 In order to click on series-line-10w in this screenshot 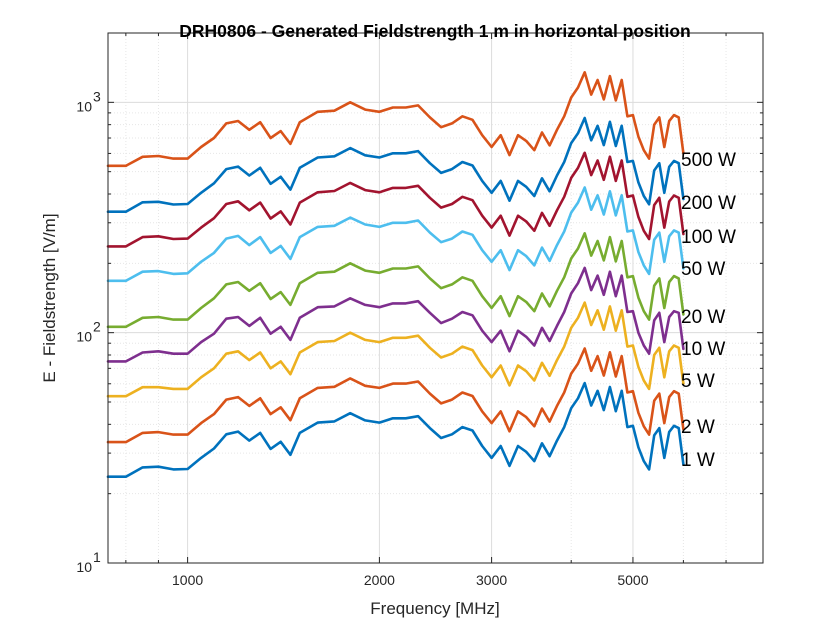, I will do `click(395, 314)`.